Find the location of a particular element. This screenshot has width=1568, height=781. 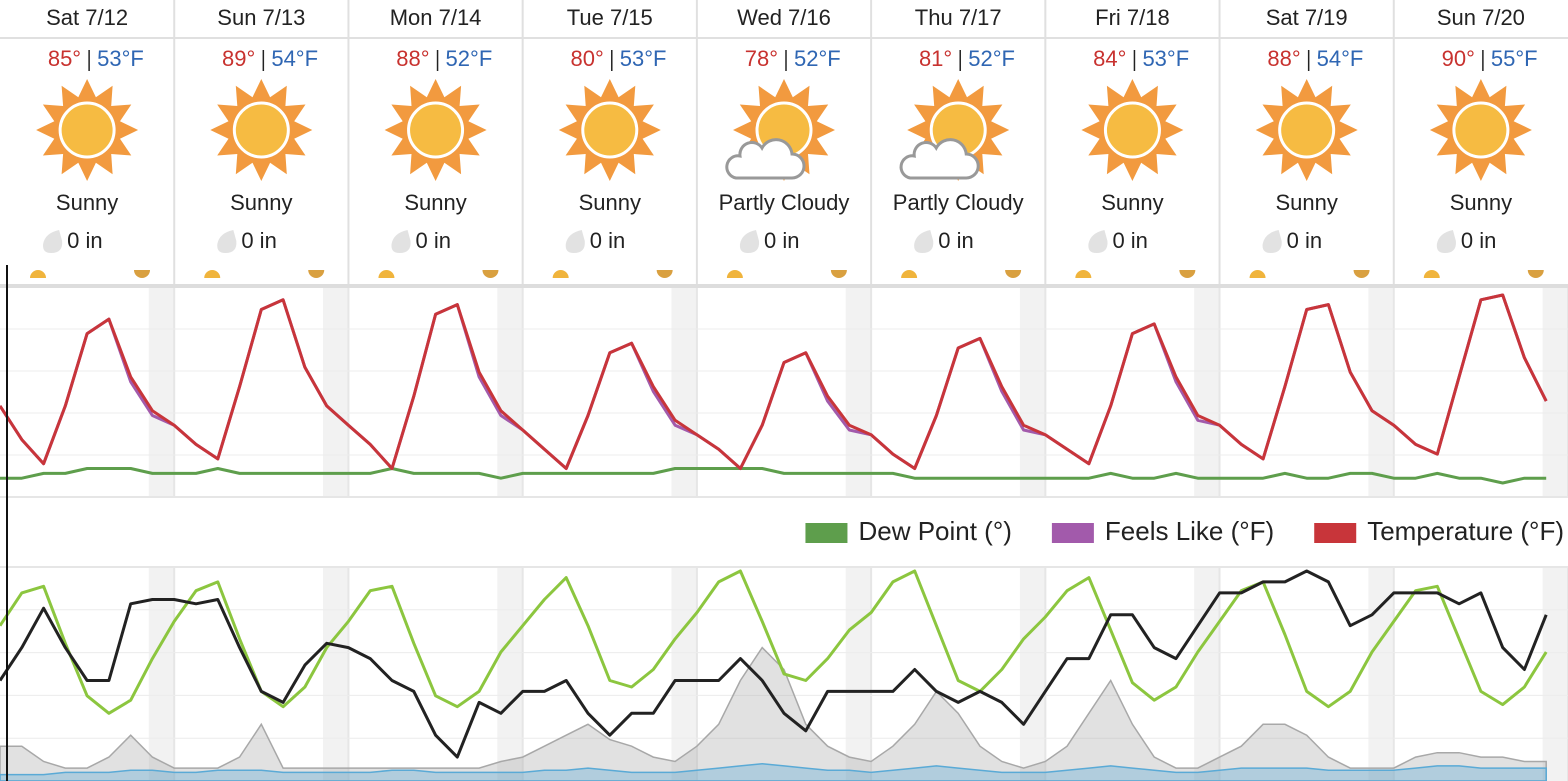

legend-label: Feels Like (°F) is located at coordinates (1189, 531).